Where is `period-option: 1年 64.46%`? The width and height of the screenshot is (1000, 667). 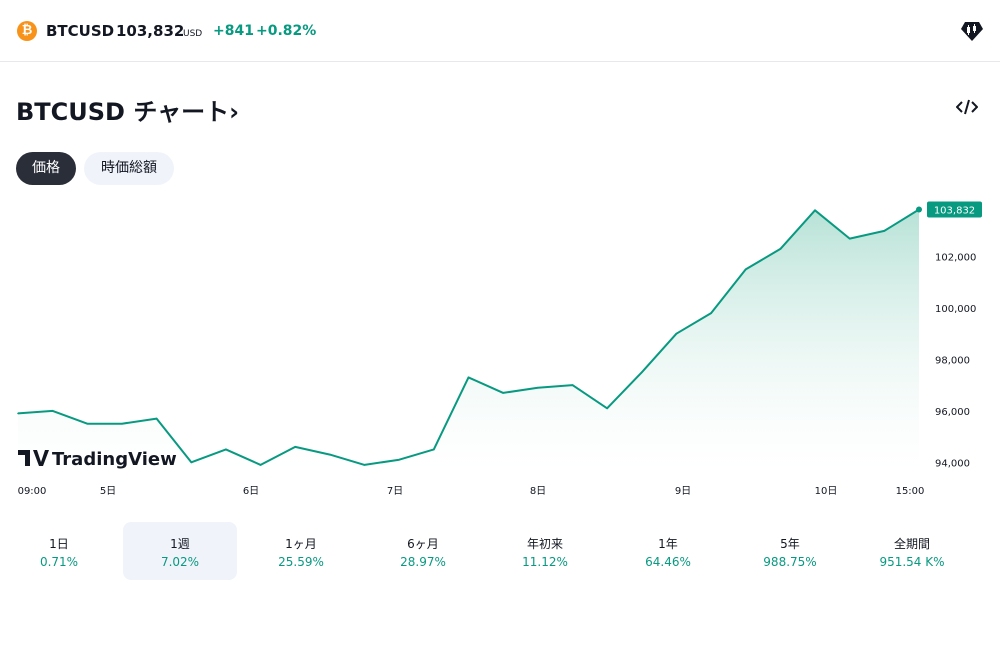 period-option: 1年 64.46% is located at coordinates (668, 551).